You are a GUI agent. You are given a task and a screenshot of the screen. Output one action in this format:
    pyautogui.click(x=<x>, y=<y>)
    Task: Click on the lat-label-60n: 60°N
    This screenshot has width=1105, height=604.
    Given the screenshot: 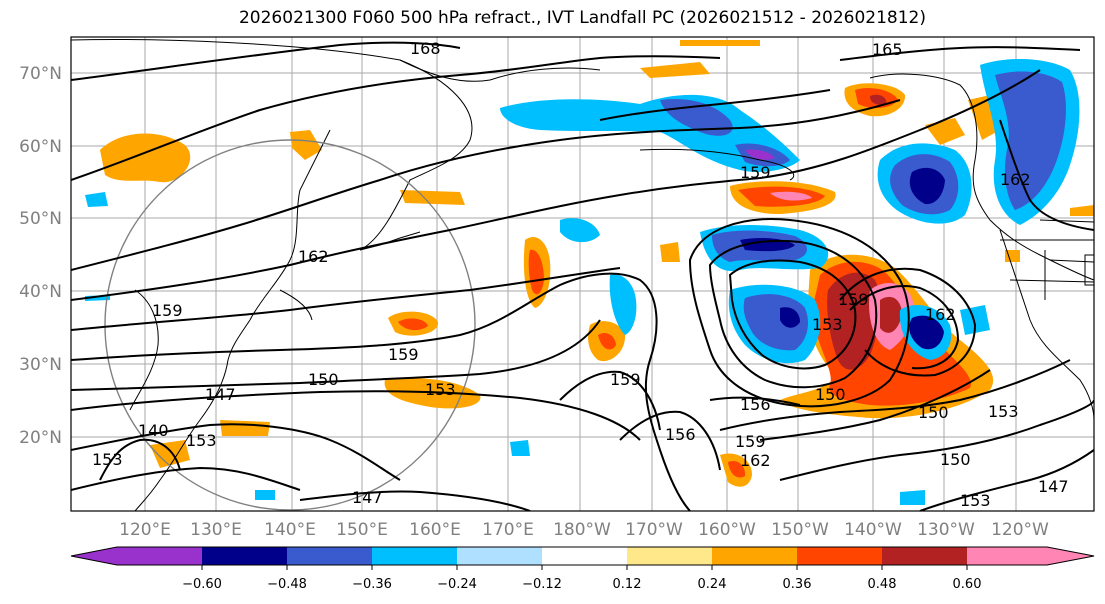 What is the action you would take?
    pyautogui.click(x=40, y=147)
    